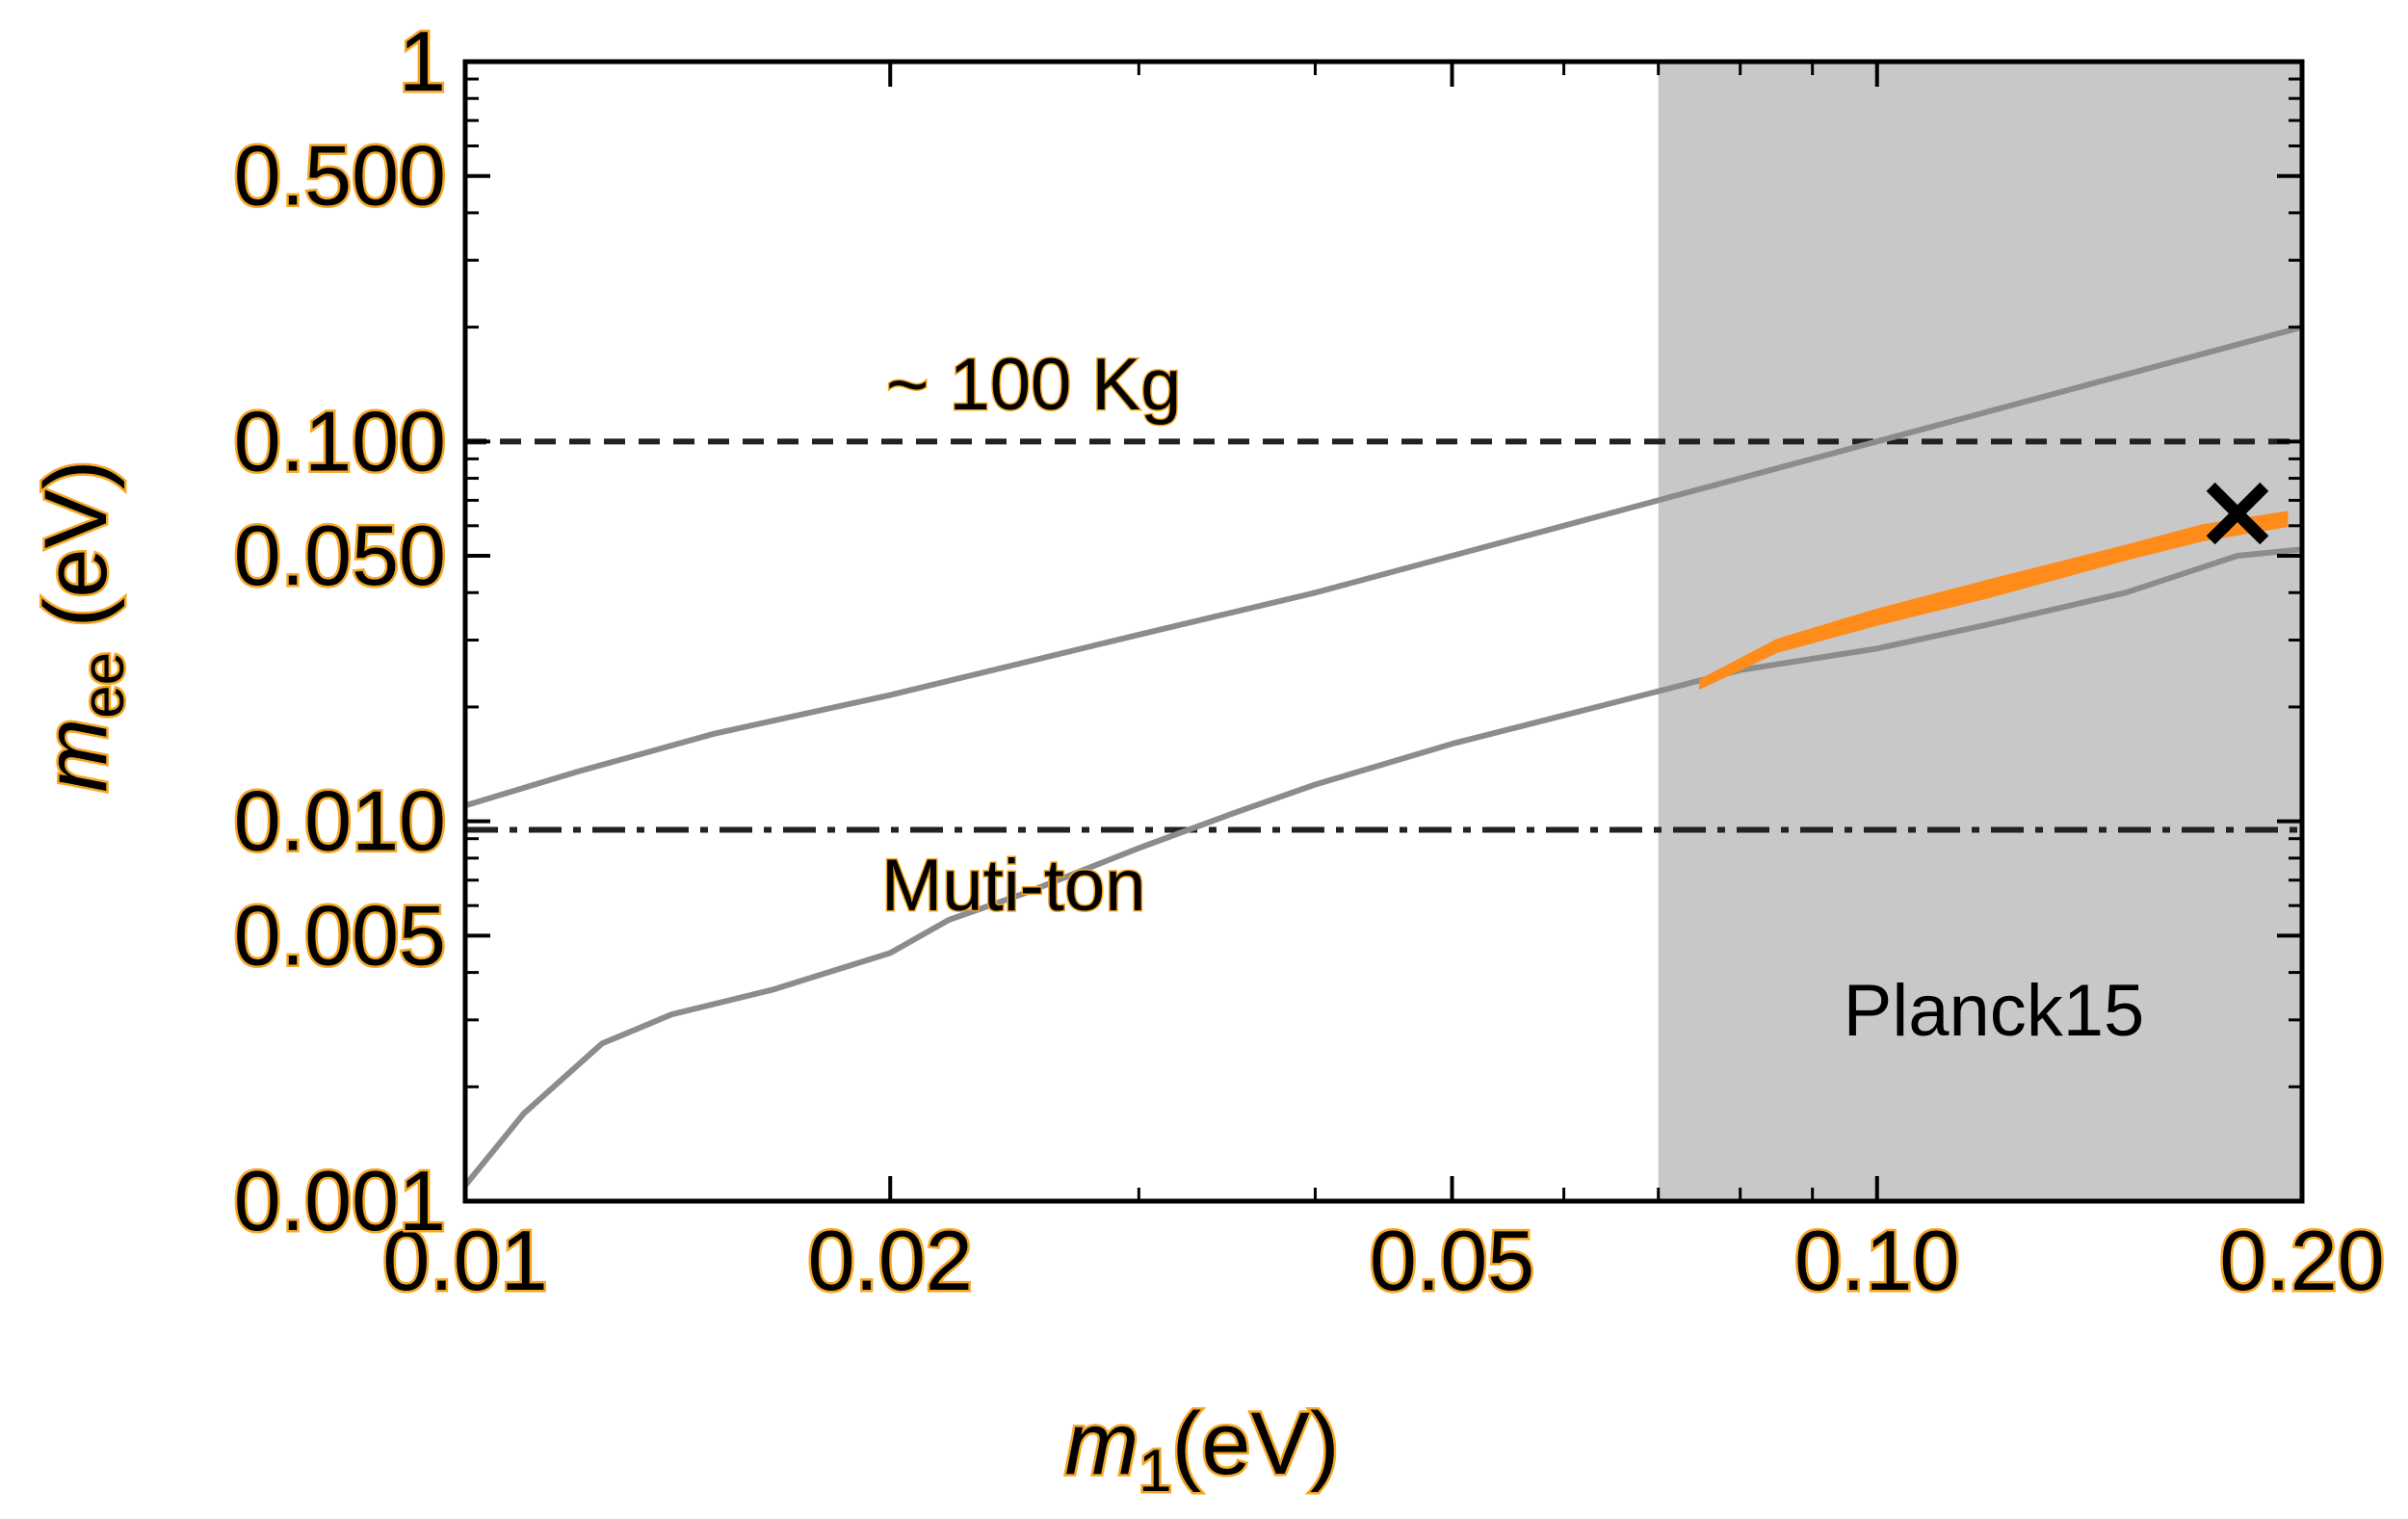  What do you see at coordinates (2301, 1260) in the screenshot?
I see `x-tick-label: 0.20` at bounding box center [2301, 1260].